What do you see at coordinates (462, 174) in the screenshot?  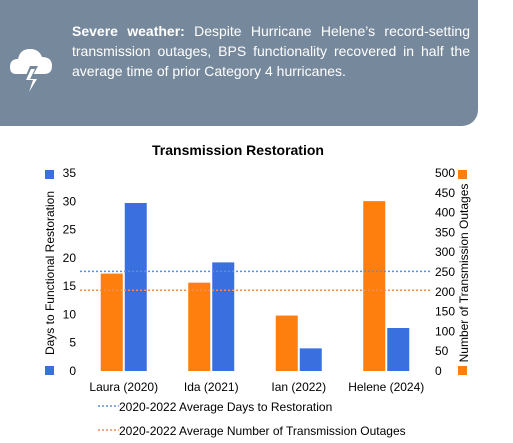 I see `right-axis-color-marker-top` at bounding box center [462, 174].